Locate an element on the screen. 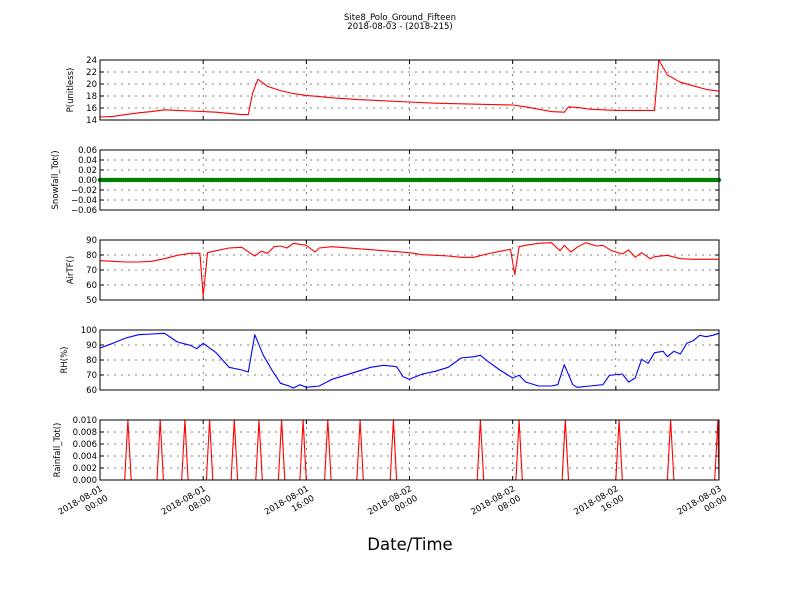  y-tick-label: 16 is located at coordinates (91, 109).